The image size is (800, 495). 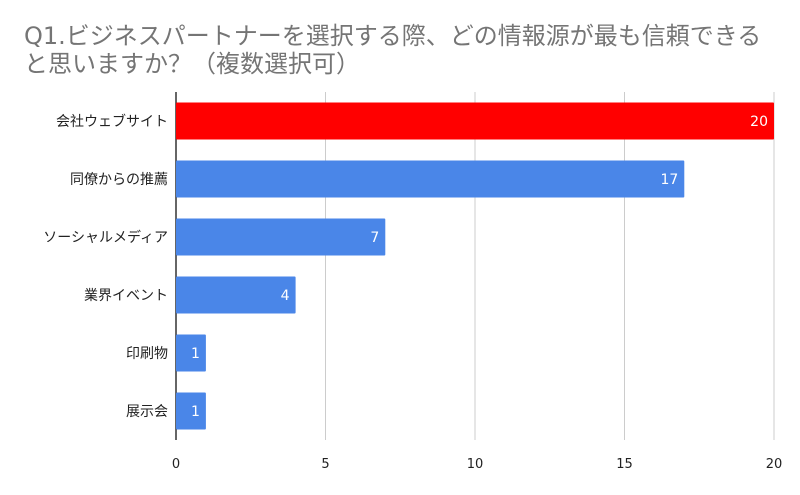 What do you see at coordinates (325, 464) in the screenshot?
I see `x-tick-label: 5` at bounding box center [325, 464].